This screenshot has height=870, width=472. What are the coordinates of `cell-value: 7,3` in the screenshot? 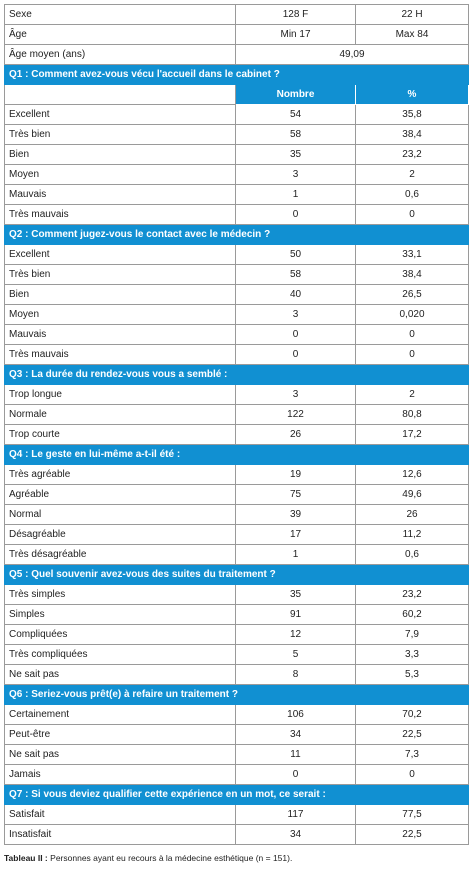 It's located at (412, 754).